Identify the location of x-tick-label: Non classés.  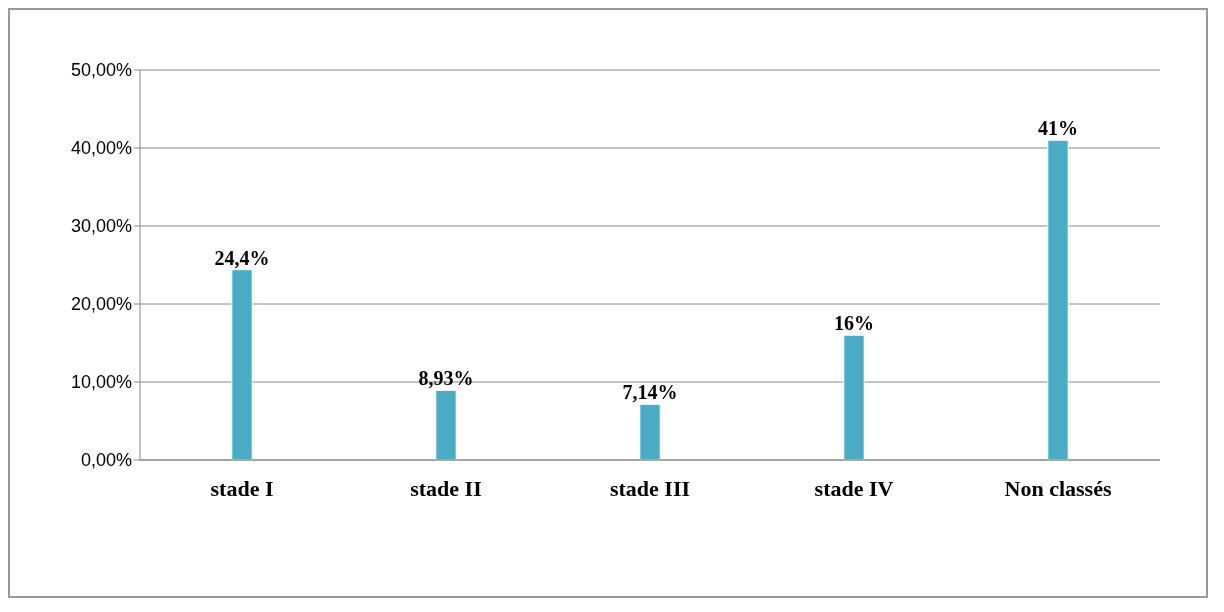
(1058, 488).